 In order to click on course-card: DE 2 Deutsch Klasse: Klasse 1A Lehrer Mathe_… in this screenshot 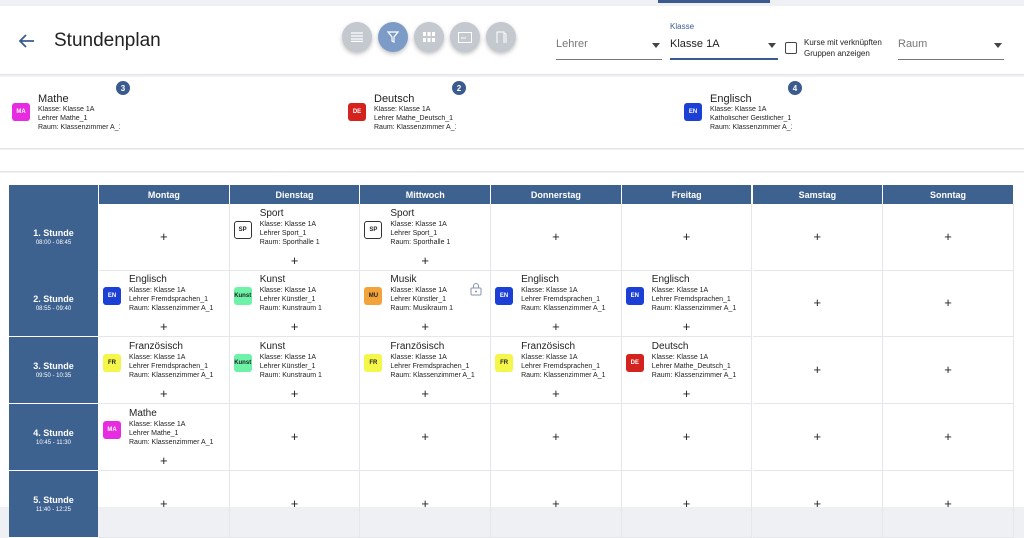, I will do `click(461, 111)`.